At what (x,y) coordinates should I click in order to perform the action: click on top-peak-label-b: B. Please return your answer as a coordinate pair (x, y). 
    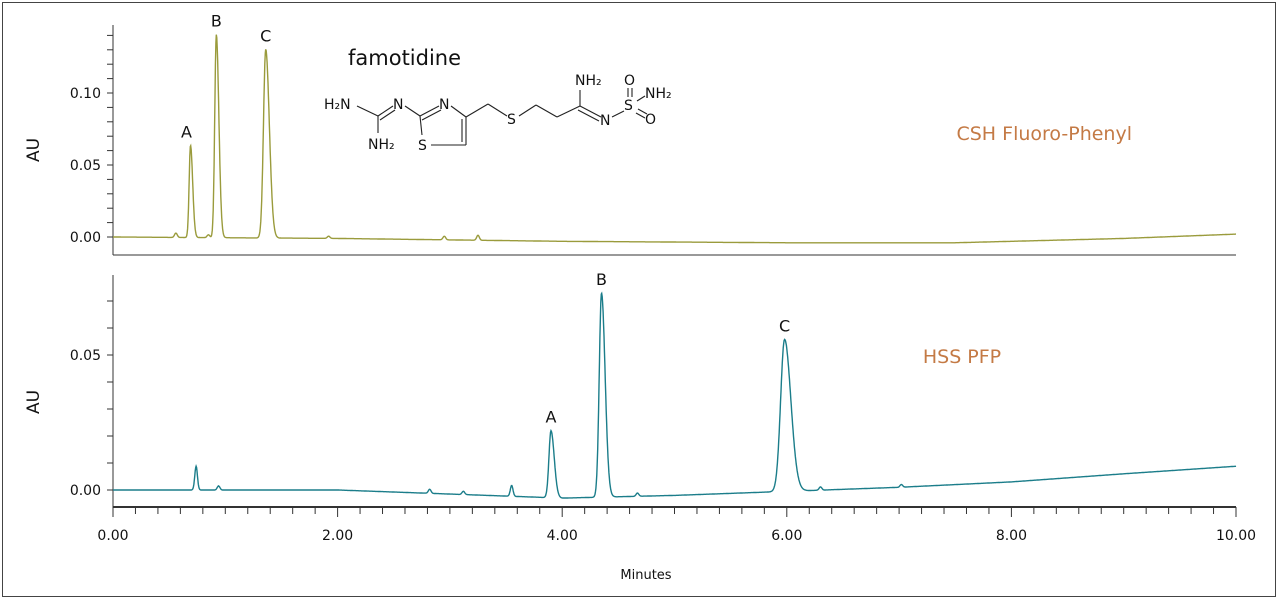
    Looking at the image, I should click on (216, 21).